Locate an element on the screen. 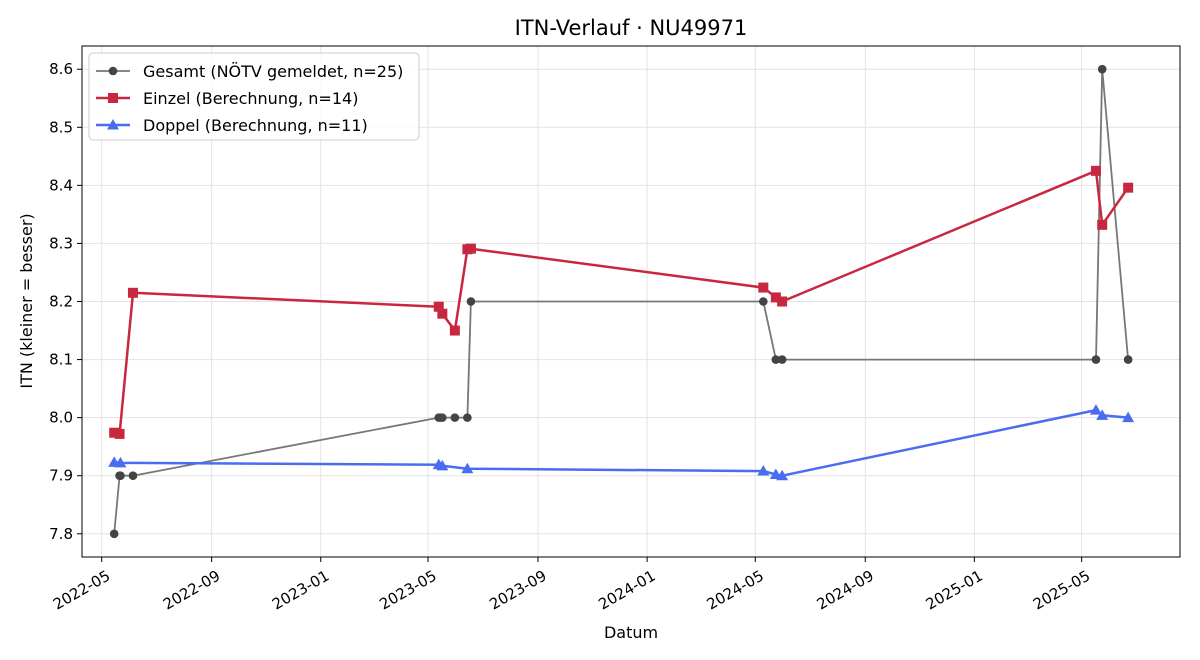 Image resolution: width=1200 pixels, height=660 pixels. y-axis-ticks: 7.8 7.9 8.0 8.1 8.2 8.3 8.4 8.5 8.6 is located at coordinates (65, 301).